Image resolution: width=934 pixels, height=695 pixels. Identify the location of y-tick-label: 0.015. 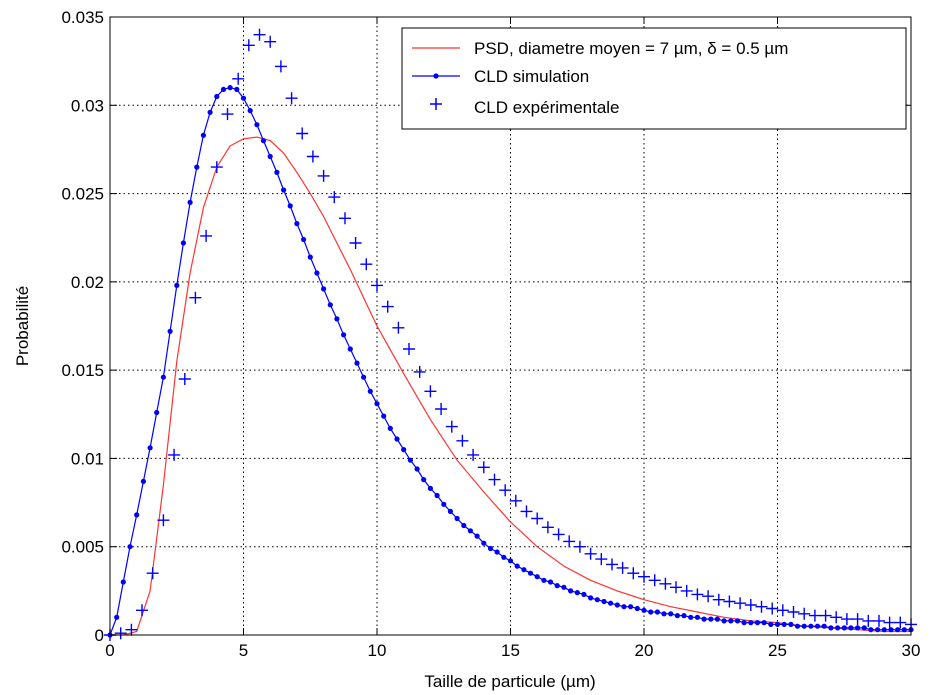
(82, 370).